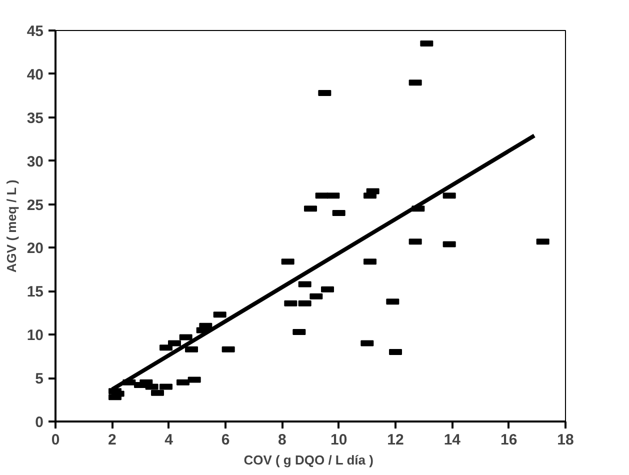 This screenshot has height=475, width=629. I want to click on x-tick-label: 18, so click(565, 440).